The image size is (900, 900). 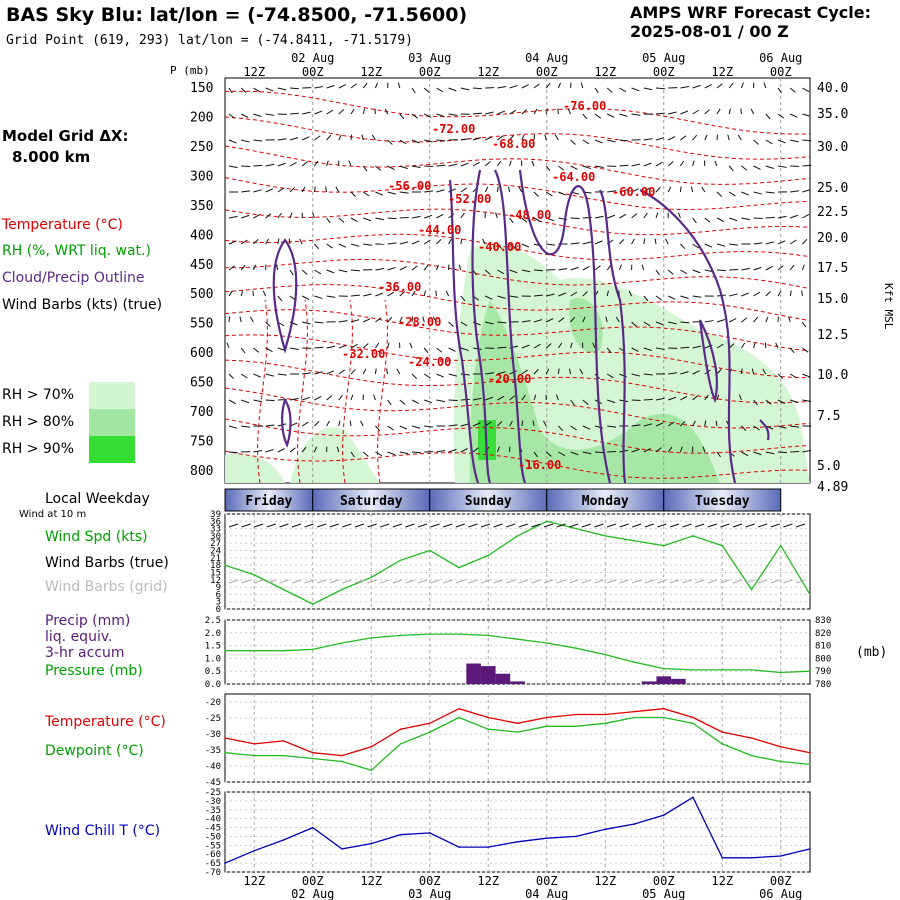 What do you see at coordinates (546, 58) in the screenshot?
I see `top-date-2: 04 Aug` at bounding box center [546, 58].